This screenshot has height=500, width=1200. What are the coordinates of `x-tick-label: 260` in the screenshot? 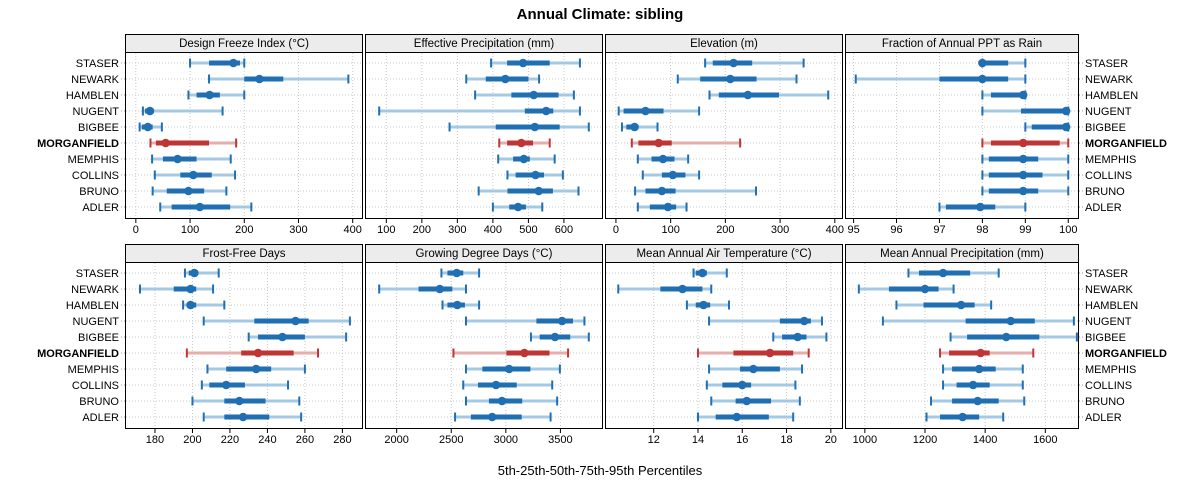 It's located at (305, 440).